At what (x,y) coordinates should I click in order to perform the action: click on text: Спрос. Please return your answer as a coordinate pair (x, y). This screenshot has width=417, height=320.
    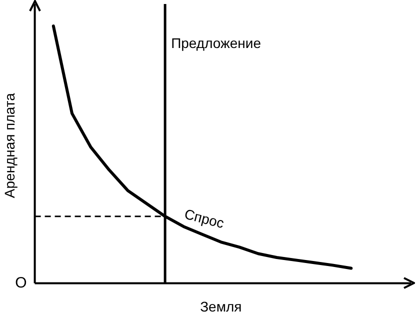
    Looking at the image, I should click on (204, 219).